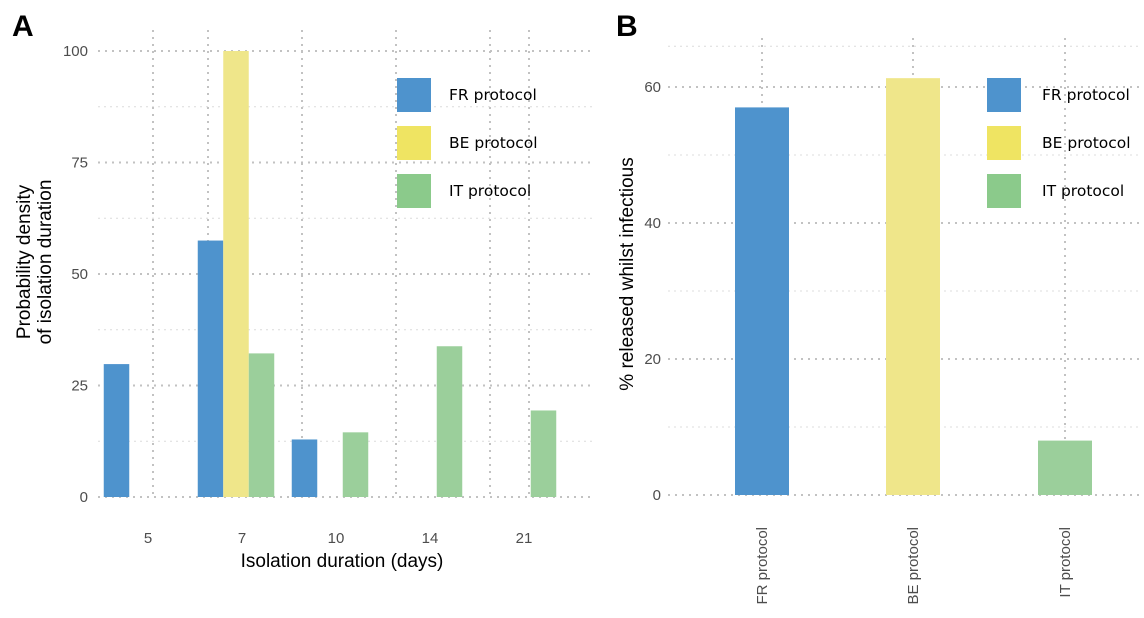  I want to click on x-tick-label: 14, so click(430, 538).